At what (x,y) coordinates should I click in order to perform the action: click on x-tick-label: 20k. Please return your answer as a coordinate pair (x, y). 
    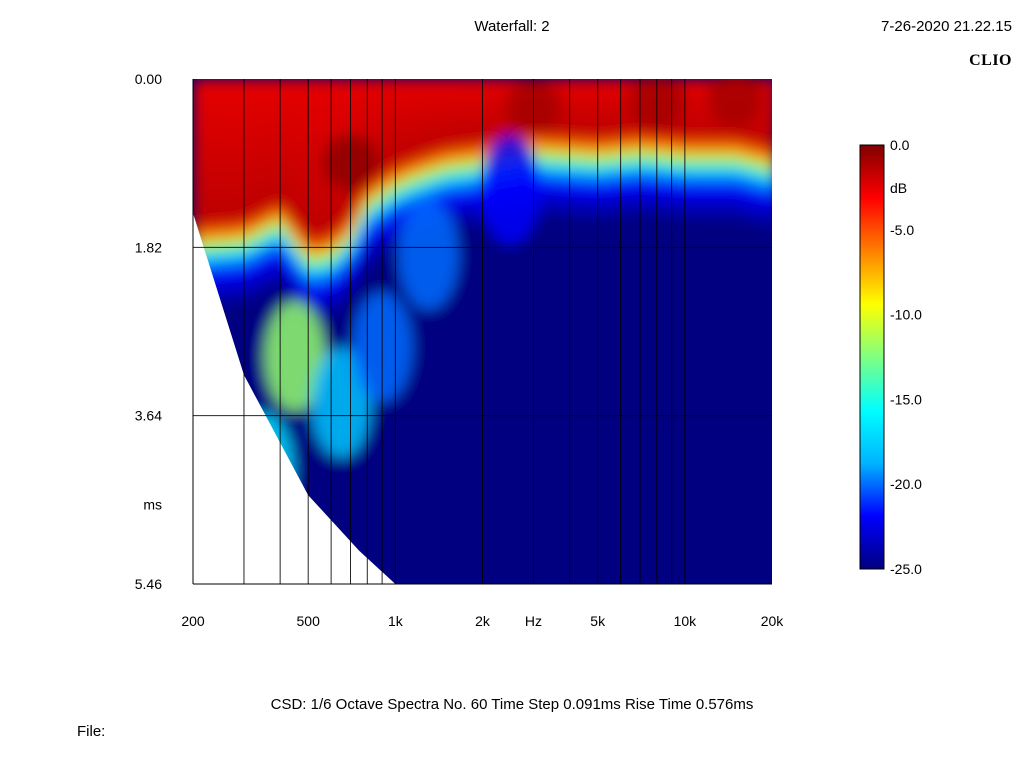
    Looking at the image, I should click on (773, 621).